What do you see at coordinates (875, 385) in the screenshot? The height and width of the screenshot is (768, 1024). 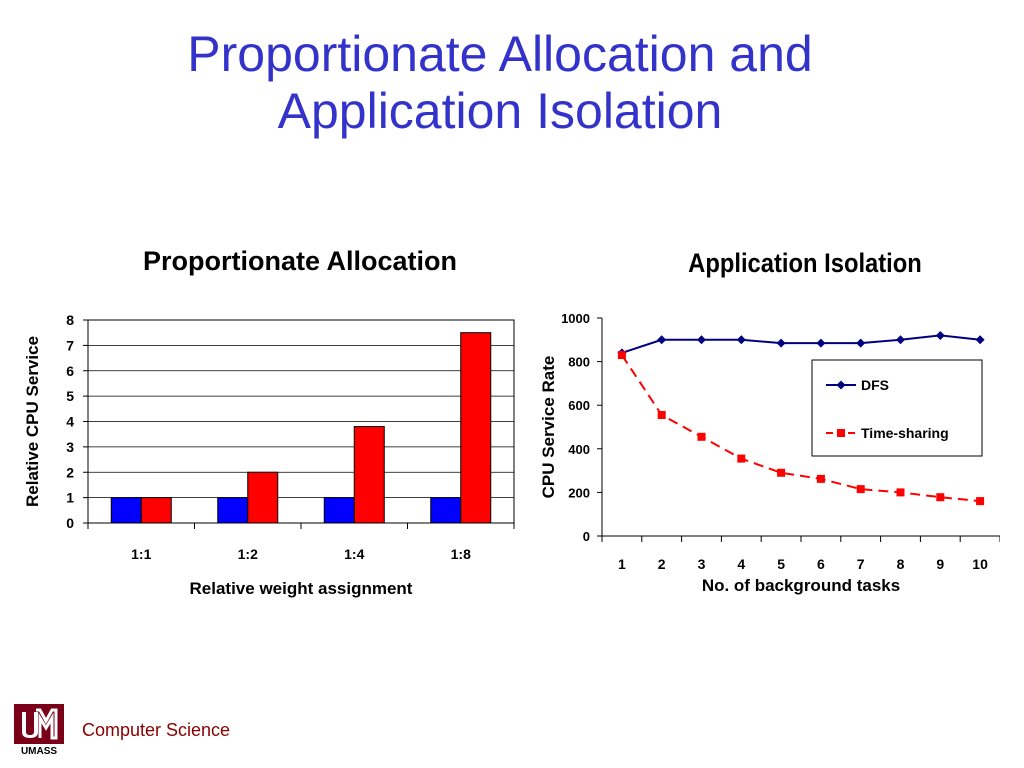 I see `legend-label: DFS` at bounding box center [875, 385].